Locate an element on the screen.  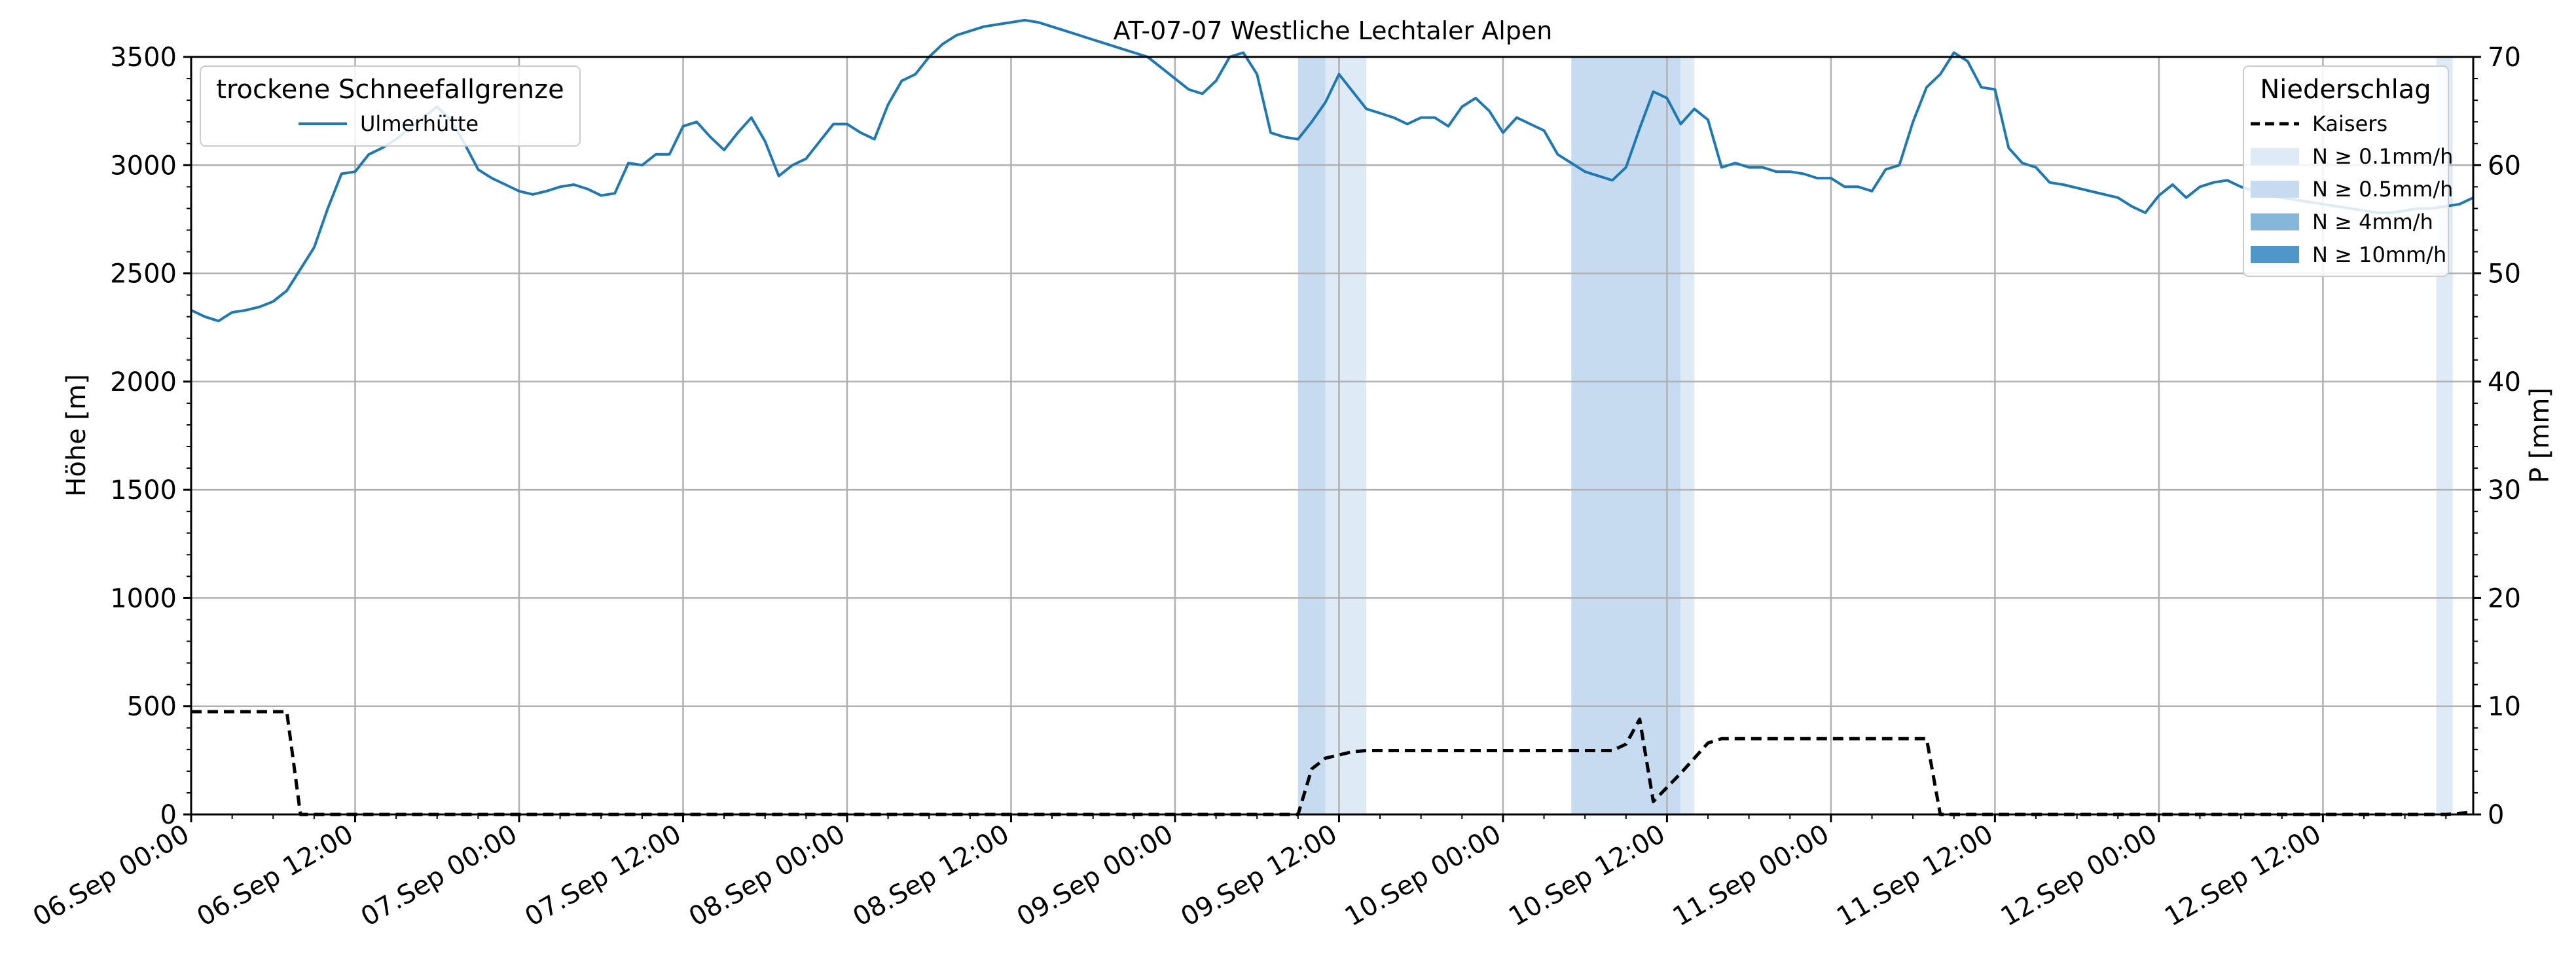
y-right-tick-label-5: 50 is located at coordinates (2504, 274).